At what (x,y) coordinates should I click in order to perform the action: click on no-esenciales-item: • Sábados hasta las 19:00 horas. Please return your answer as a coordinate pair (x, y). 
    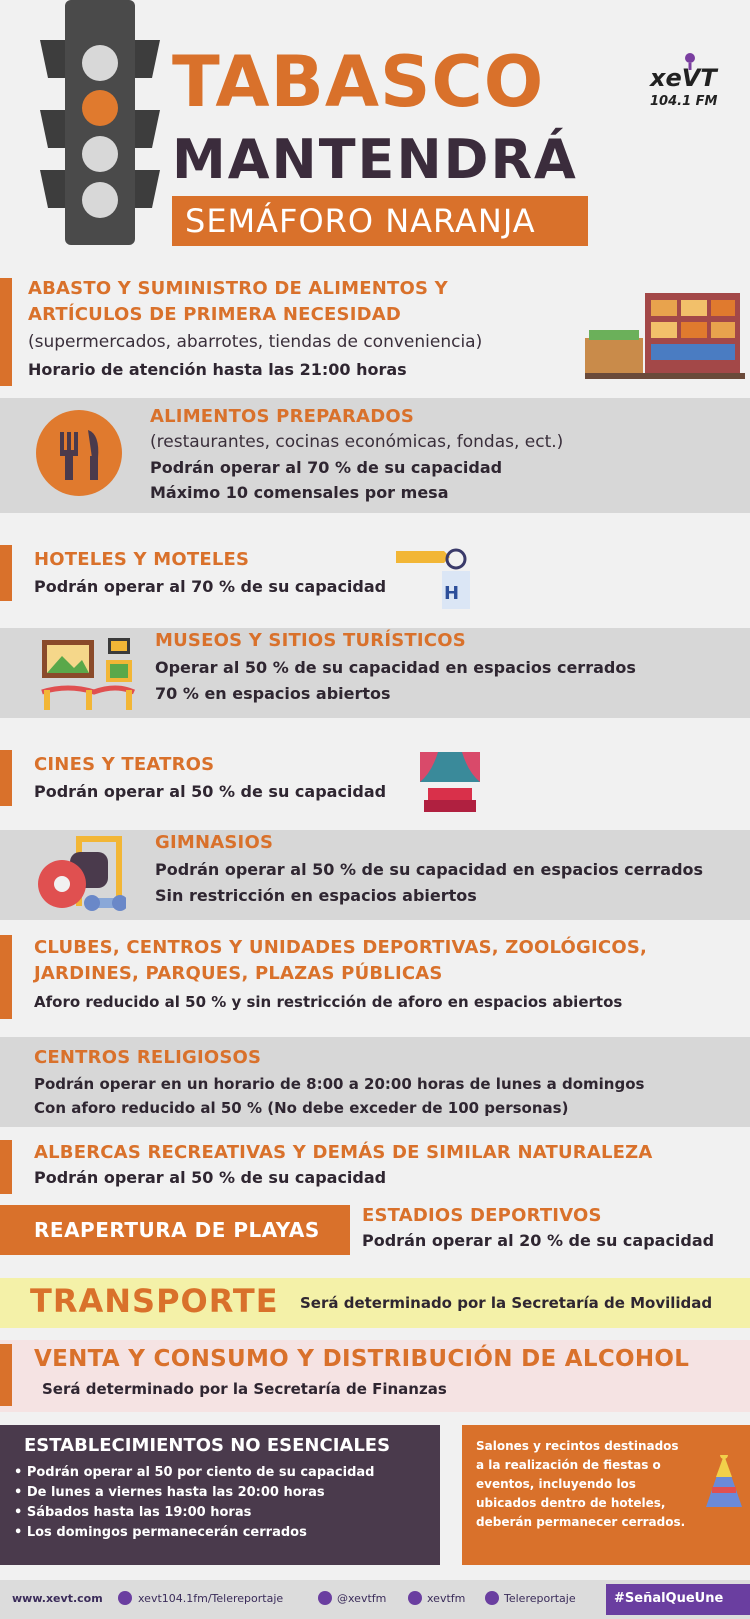
    Looking at the image, I should click on (133, 1512).